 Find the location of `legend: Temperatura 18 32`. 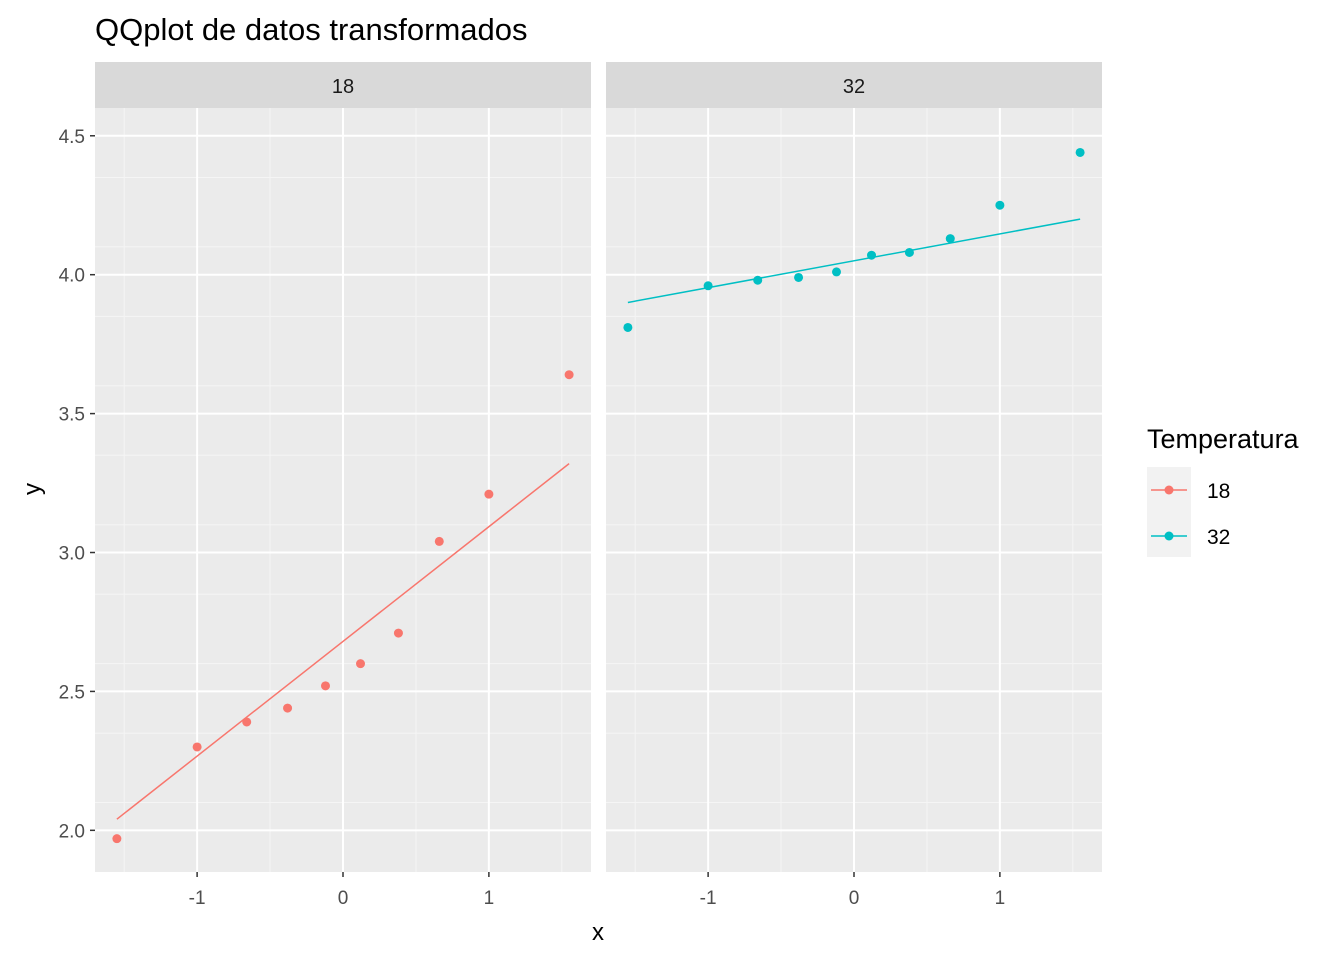

legend: Temperatura 18 32 is located at coordinates (1223, 490).